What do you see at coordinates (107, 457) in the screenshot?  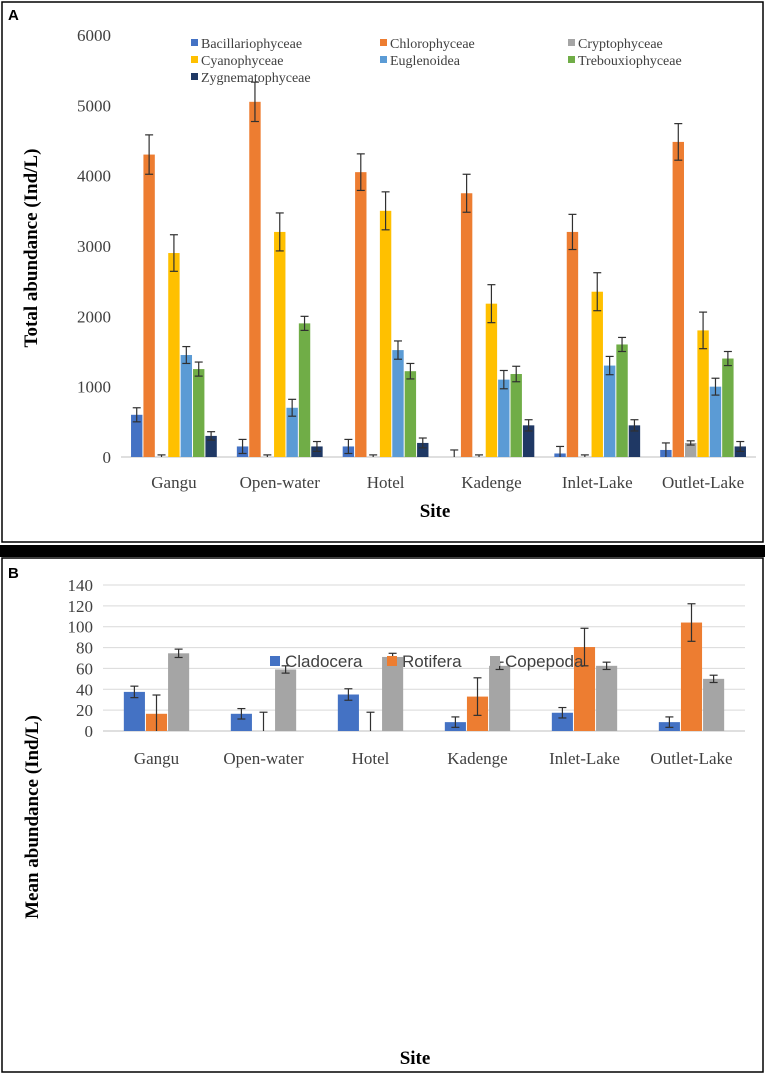 I see `chart-a-y-tick-label: 0` at bounding box center [107, 457].